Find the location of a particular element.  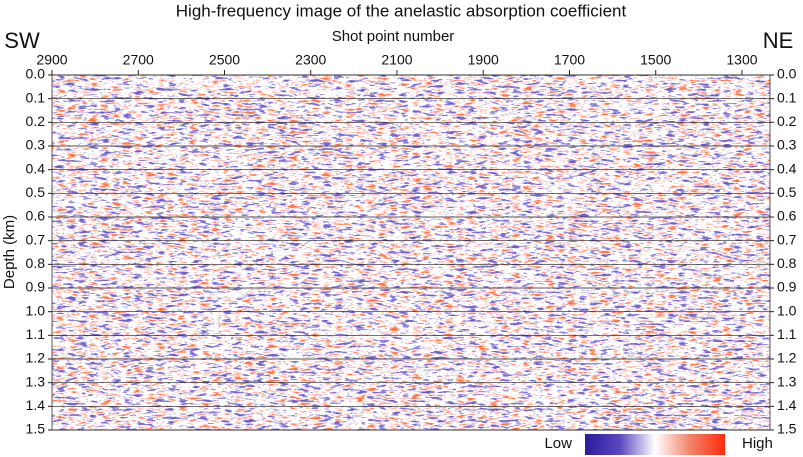

y-tick-label: 0.5 is located at coordinates (36, 192).